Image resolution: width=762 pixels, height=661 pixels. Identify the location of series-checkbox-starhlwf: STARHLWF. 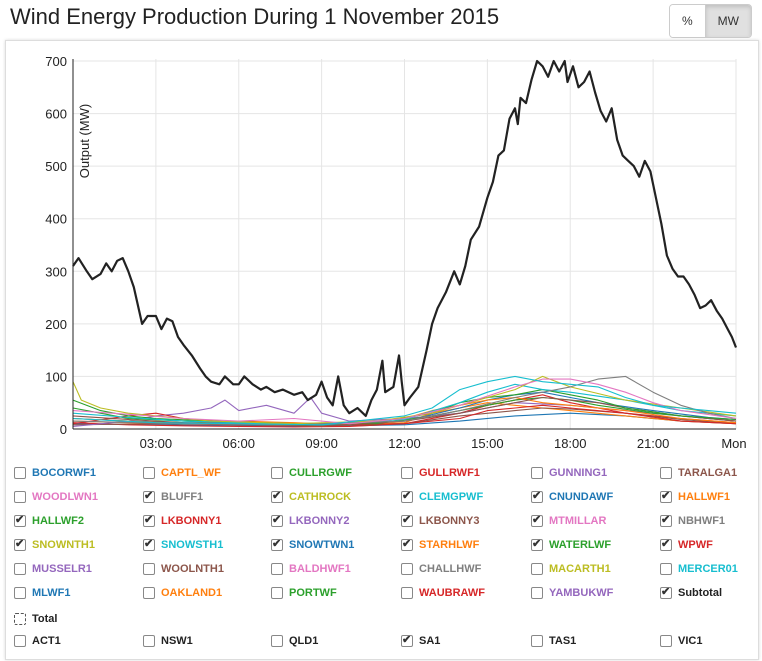
(440, 544).